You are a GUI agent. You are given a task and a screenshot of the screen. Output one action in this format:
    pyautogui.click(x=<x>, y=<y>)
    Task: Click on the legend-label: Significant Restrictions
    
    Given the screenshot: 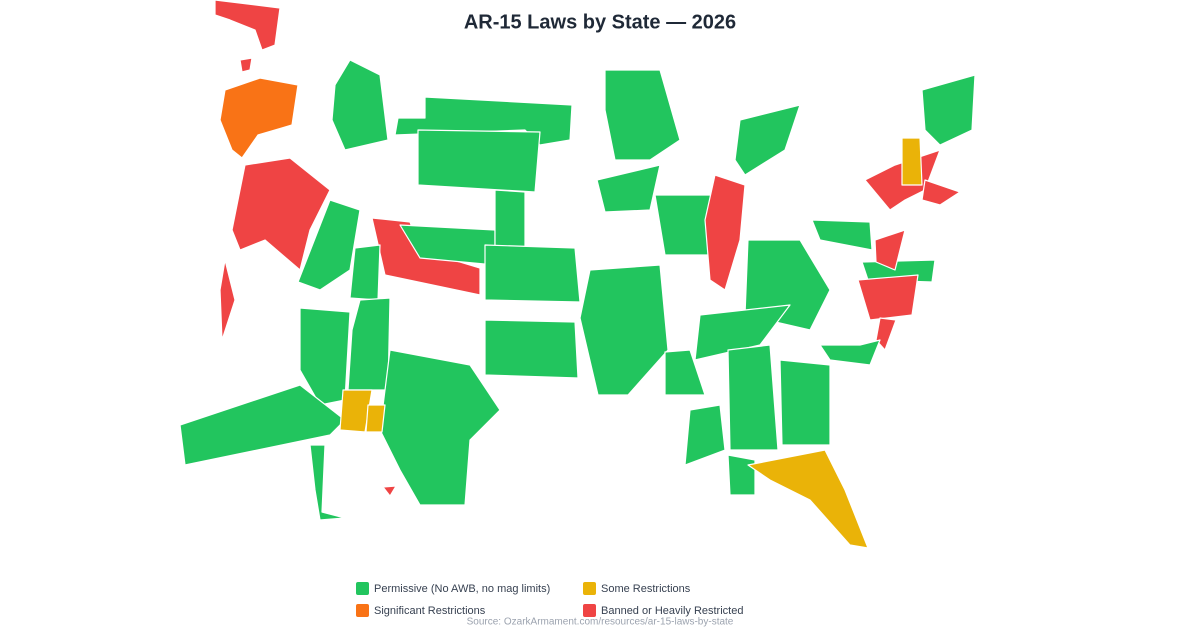 What is the action you would take?
    pyautogui.click(x=430, y=611)
    